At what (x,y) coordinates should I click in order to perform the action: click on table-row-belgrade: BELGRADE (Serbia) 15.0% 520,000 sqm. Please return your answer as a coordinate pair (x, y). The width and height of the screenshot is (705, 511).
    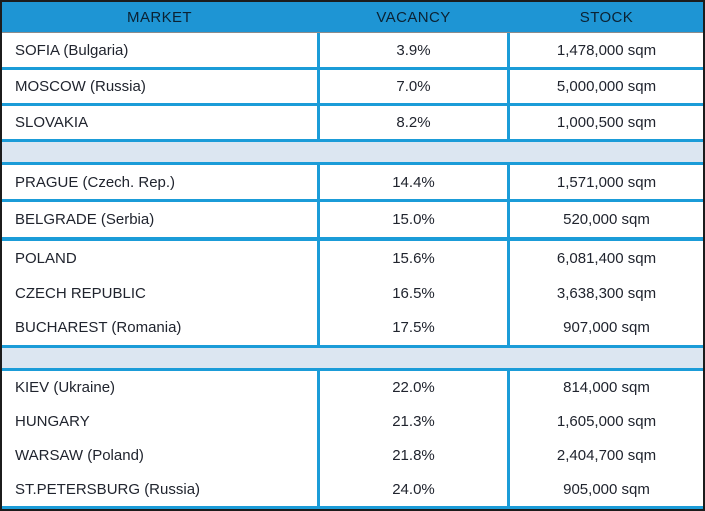
    Looking at the image, I should click on (352, 221).